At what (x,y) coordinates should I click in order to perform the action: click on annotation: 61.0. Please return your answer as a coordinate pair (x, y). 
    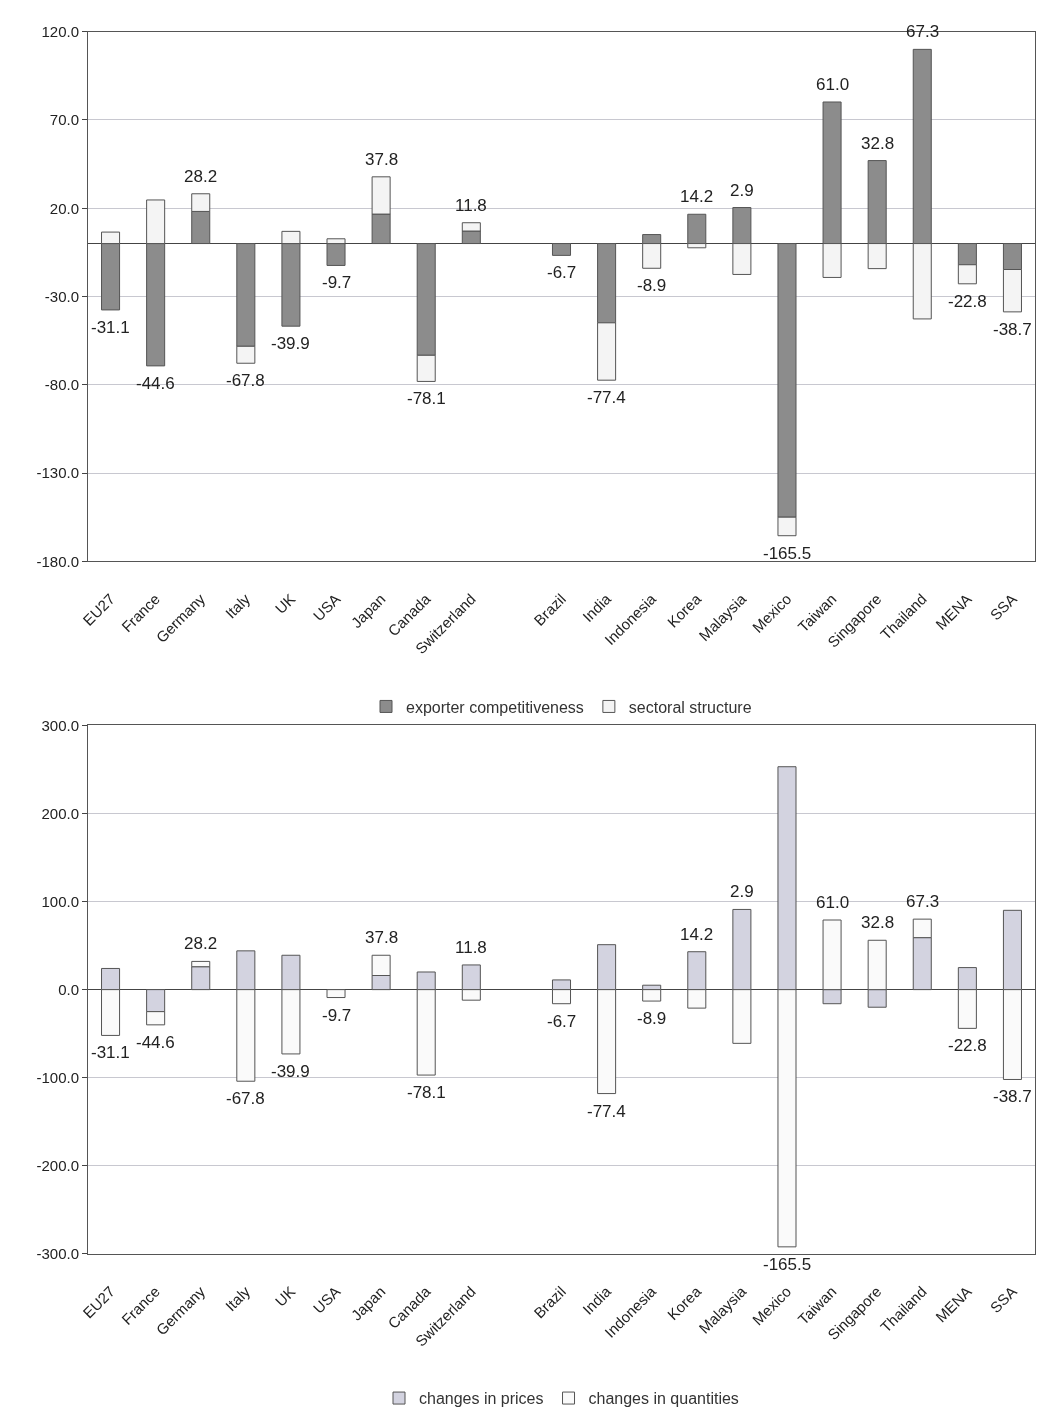
    Looking at the image, I should click on (833, 902).